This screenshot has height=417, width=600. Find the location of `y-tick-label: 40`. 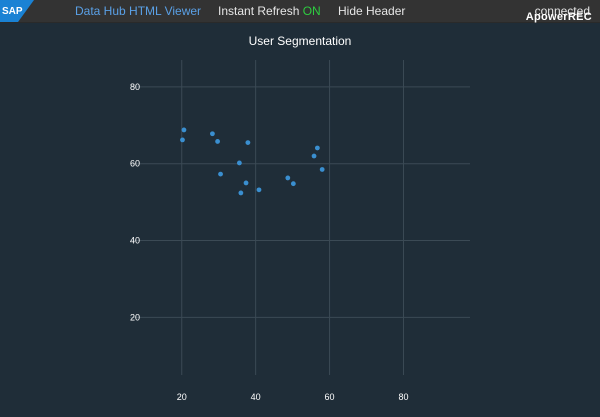

y-tick-label: 40 is located at coordinates (135, 241).